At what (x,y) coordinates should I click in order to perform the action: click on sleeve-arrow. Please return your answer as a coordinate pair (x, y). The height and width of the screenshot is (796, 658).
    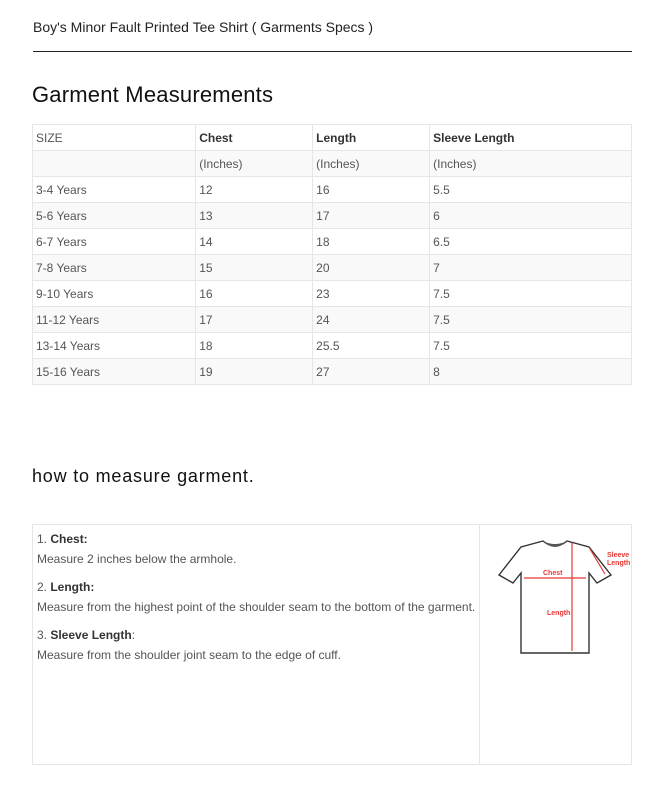
    Looking at the image, I should click on (597, 561).